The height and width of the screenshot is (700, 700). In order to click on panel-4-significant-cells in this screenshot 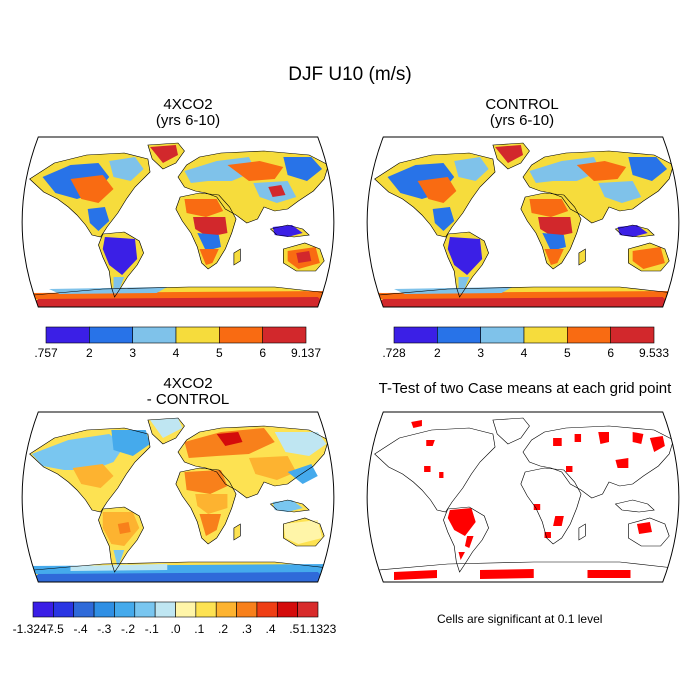, I will do `click(529, 500)`.